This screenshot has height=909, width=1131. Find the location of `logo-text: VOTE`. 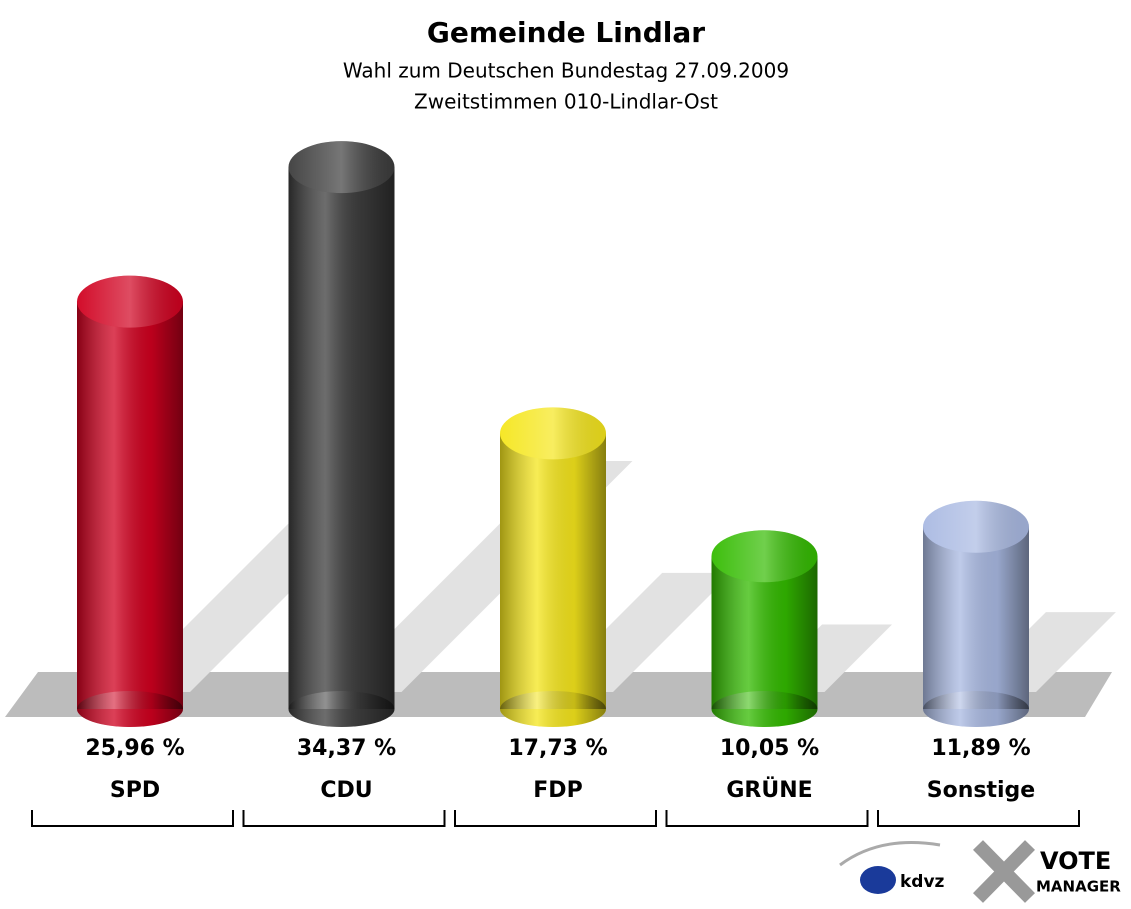

logo-text: VOTE is located at coordinates (1075, 861).